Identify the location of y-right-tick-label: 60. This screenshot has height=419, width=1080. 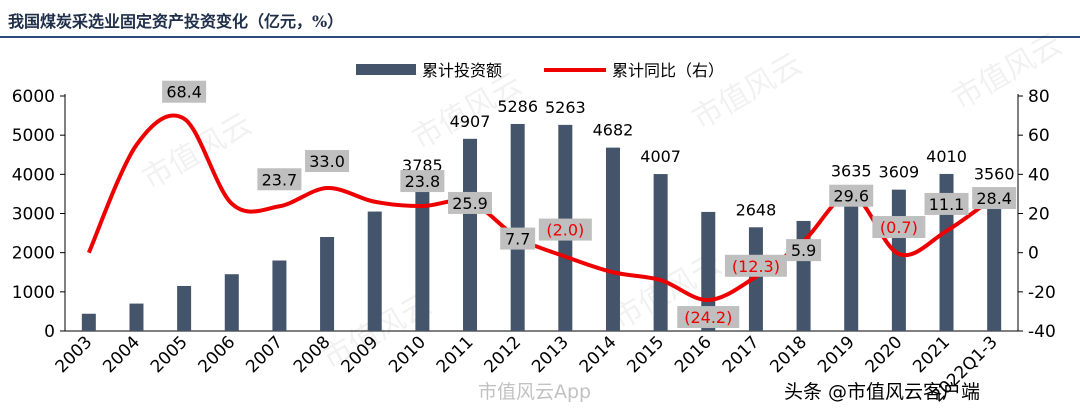
(1039, 136).